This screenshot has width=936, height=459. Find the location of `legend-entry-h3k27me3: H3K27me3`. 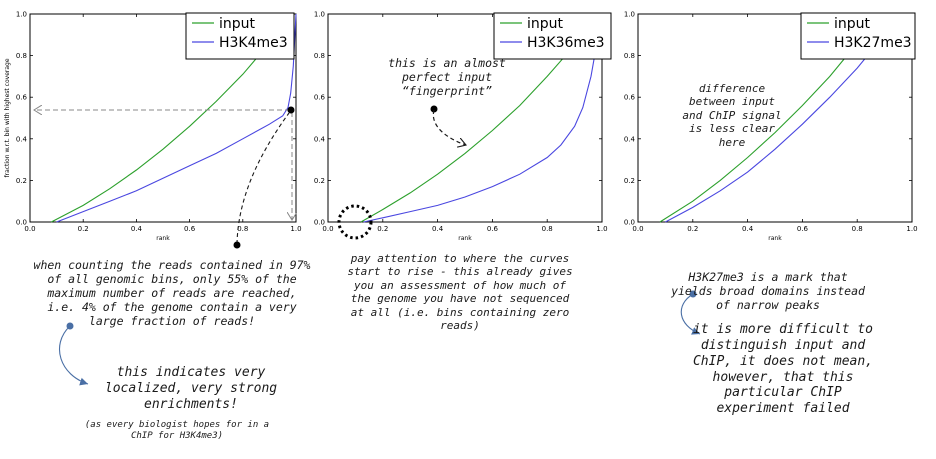

legend-entry-h3k27me3: H3K27me3 is located at coordinates (873, 43).